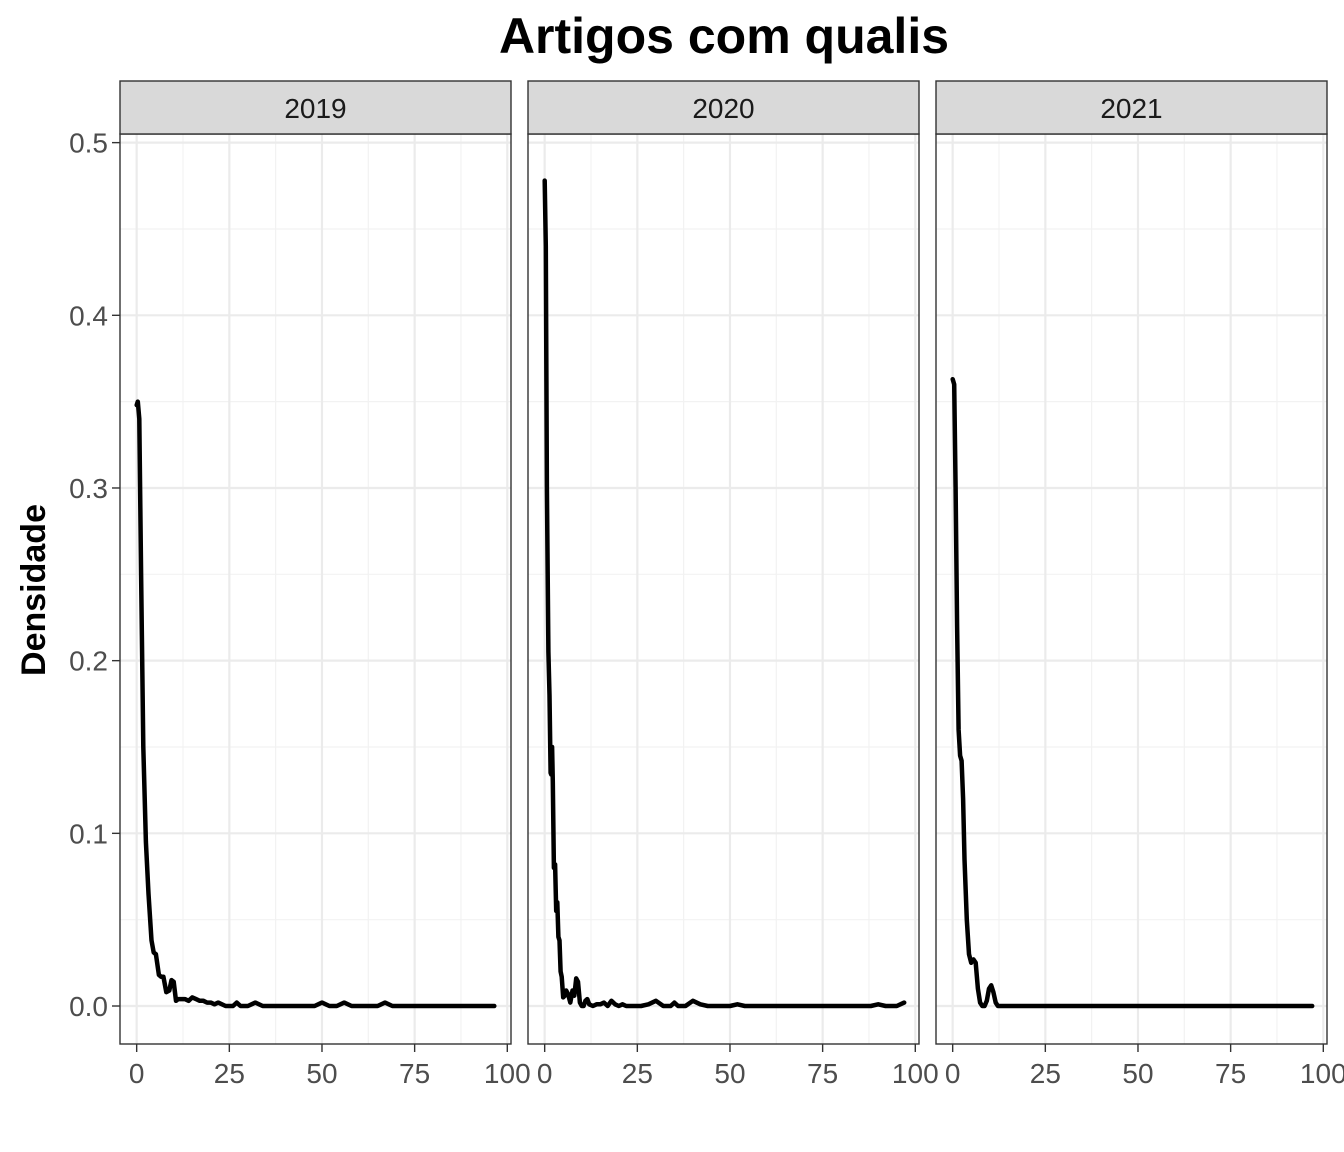  What do you see at coordinates (88, 1006) in the screenshot?
I see `y-tick-label: 0.0` at bounding box center [88, 1006].